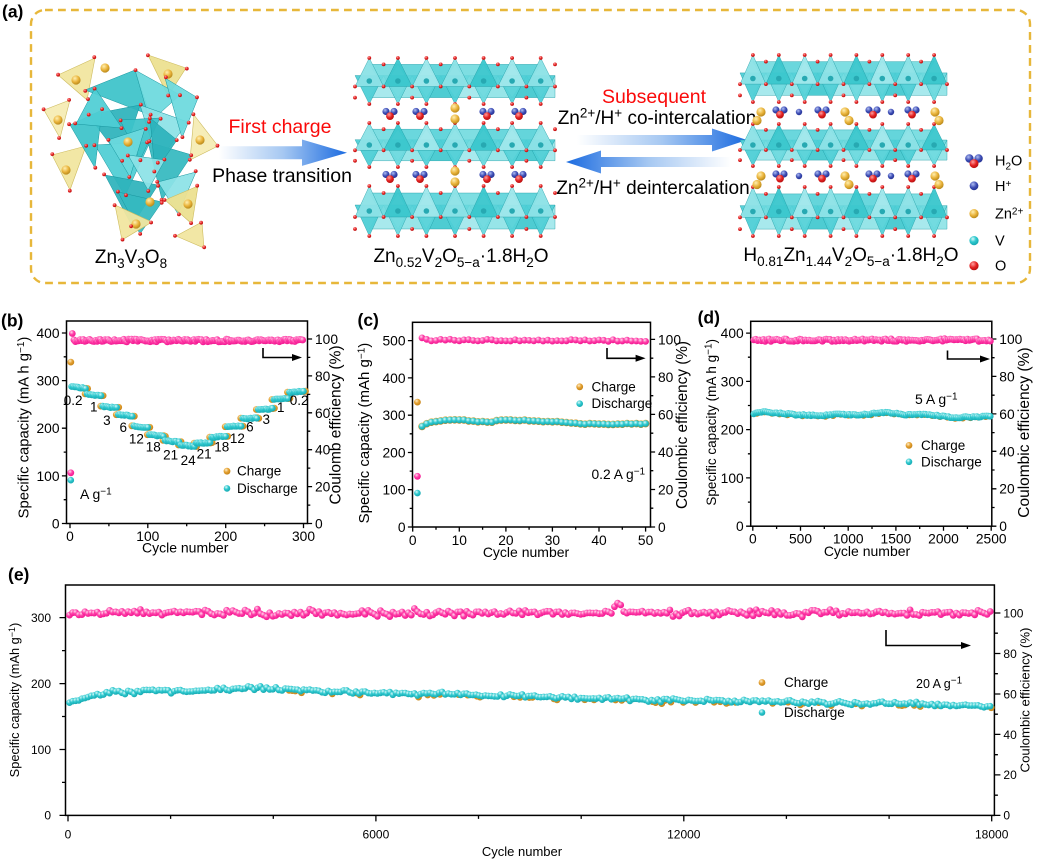 Image resolution: width=1040 pixels, height=866 pixels. Describe the element at coordinates (1000, 267) in the screenshot. I see `svg-text: O` at that location.